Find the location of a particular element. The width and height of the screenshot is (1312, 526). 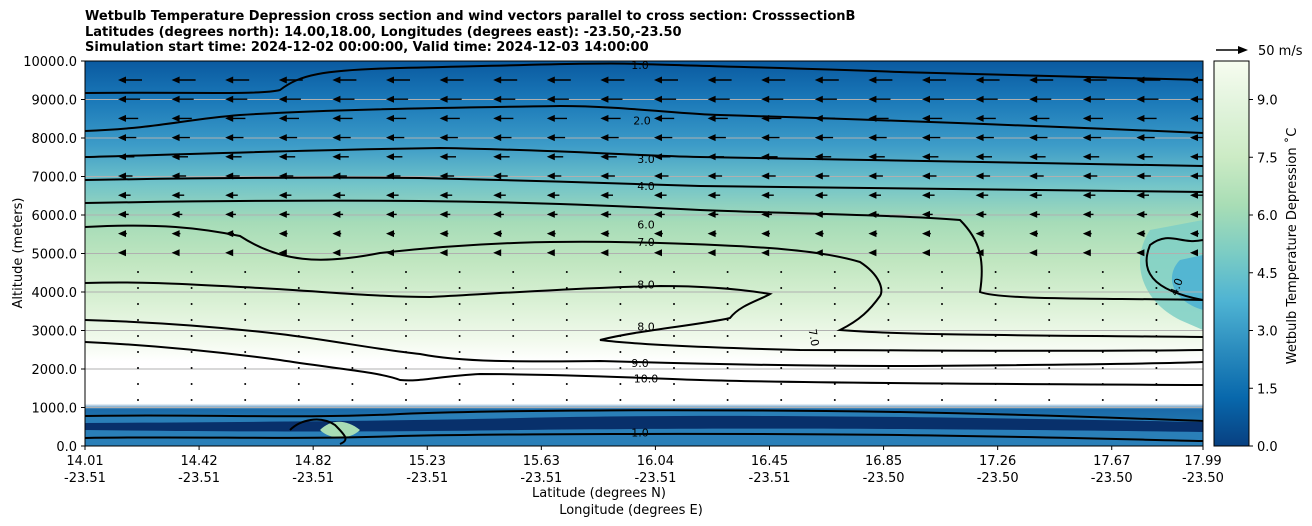

contour-6-right is located at coordinates (1174, 269).